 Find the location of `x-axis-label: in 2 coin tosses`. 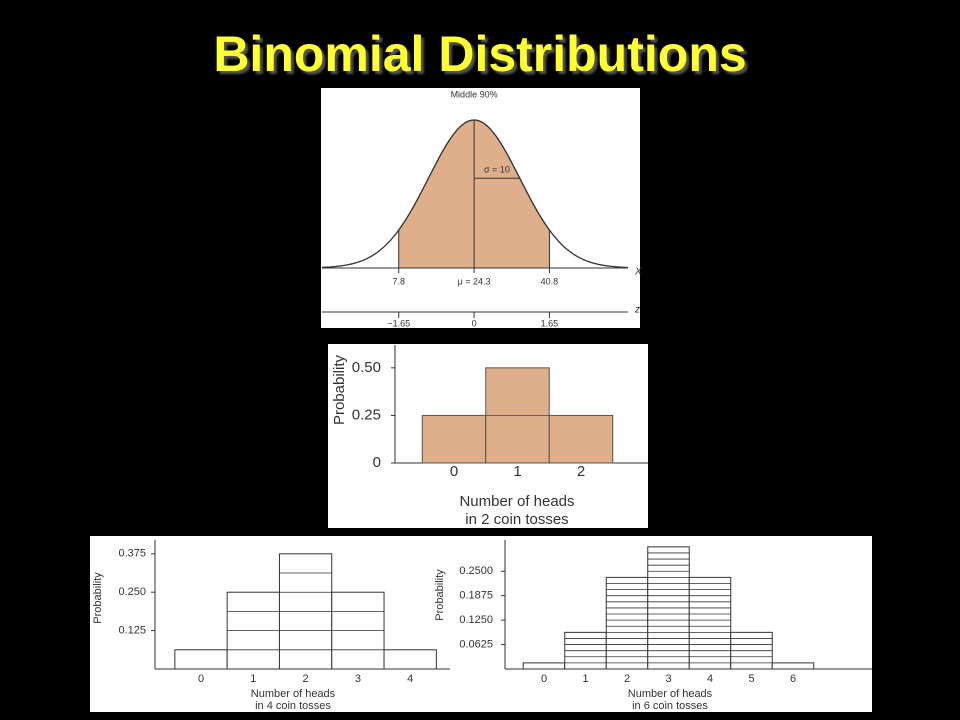

x-axis-label: in 2 coin tosses is located at coordinates (516, 519).